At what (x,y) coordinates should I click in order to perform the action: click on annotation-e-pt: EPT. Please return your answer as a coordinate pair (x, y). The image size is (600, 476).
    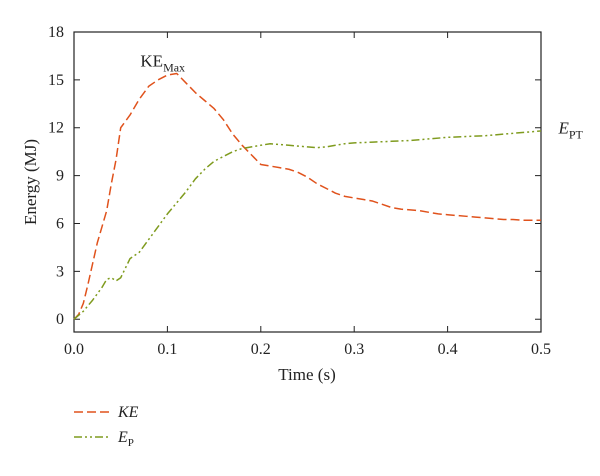
    Looking at the image, I should click on (570, 130).